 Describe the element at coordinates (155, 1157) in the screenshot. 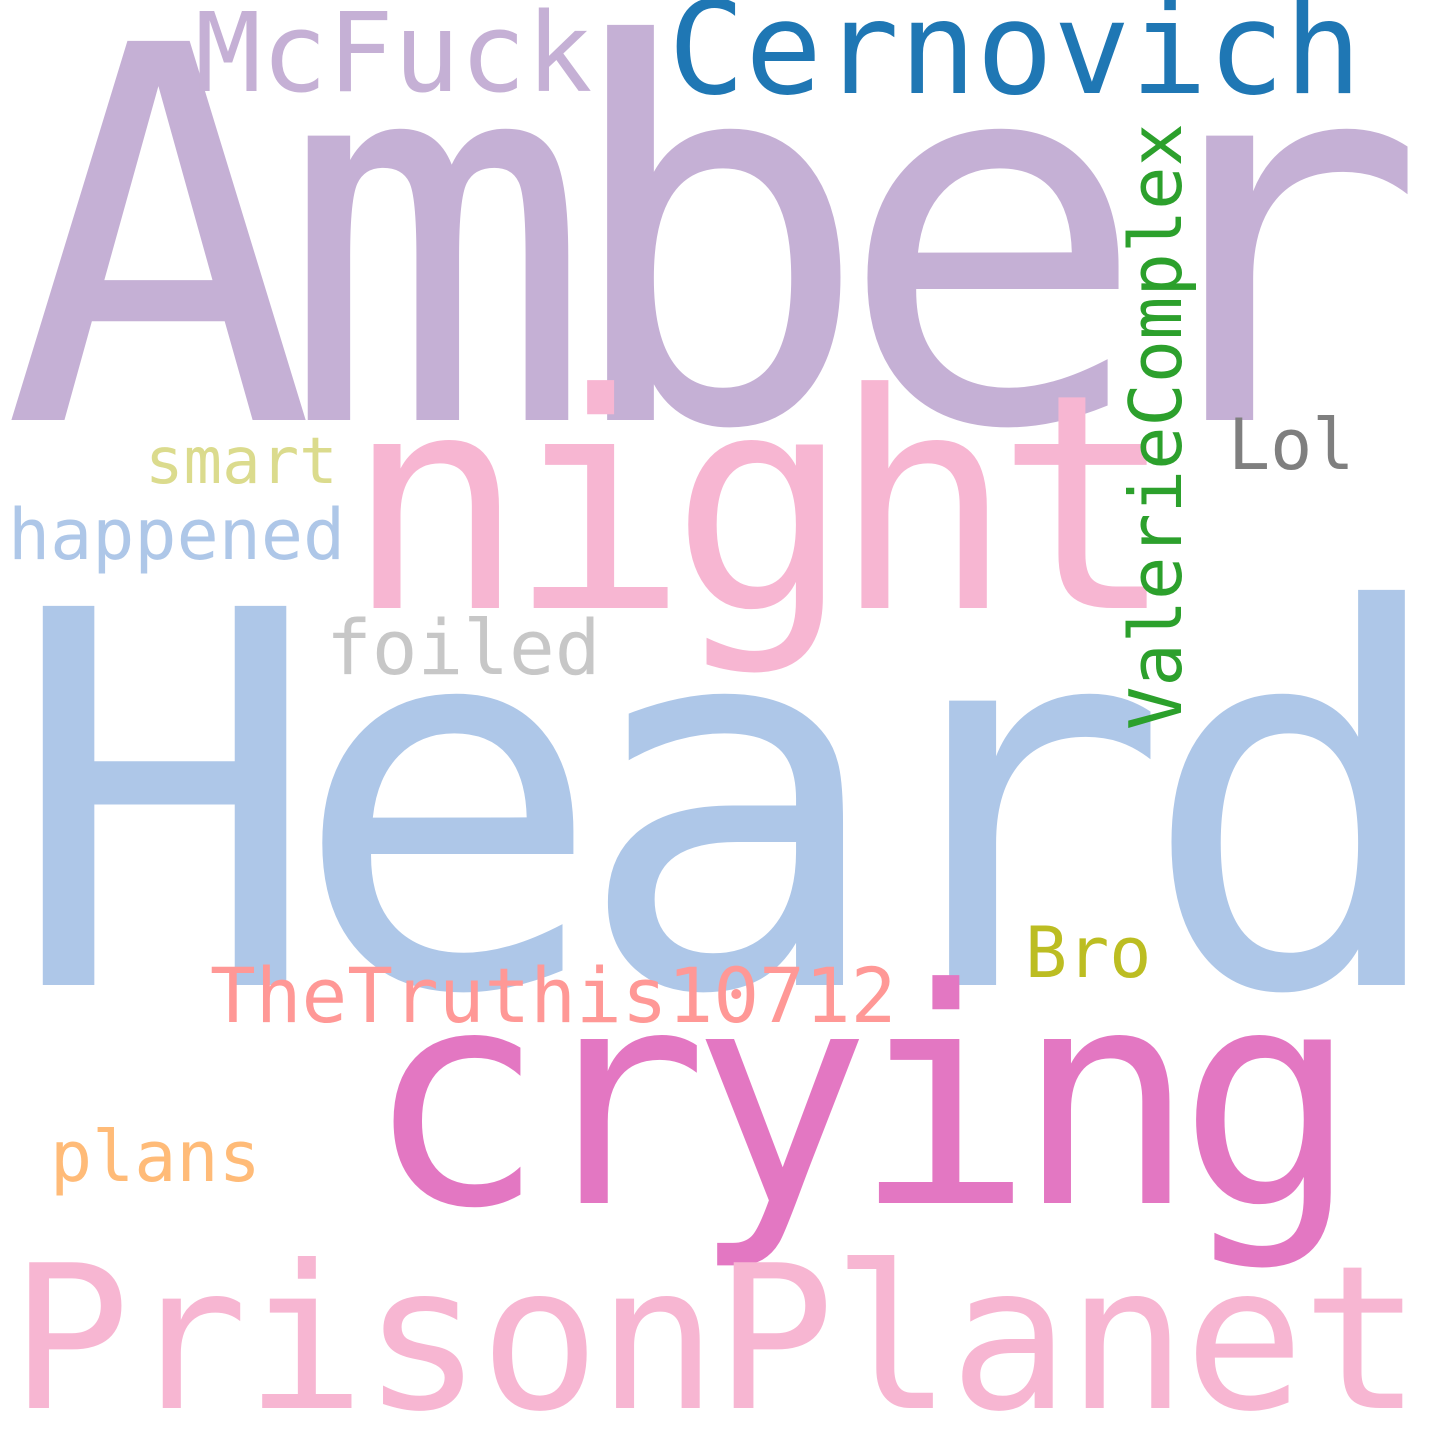

I see `word-plans: plans` at that location.